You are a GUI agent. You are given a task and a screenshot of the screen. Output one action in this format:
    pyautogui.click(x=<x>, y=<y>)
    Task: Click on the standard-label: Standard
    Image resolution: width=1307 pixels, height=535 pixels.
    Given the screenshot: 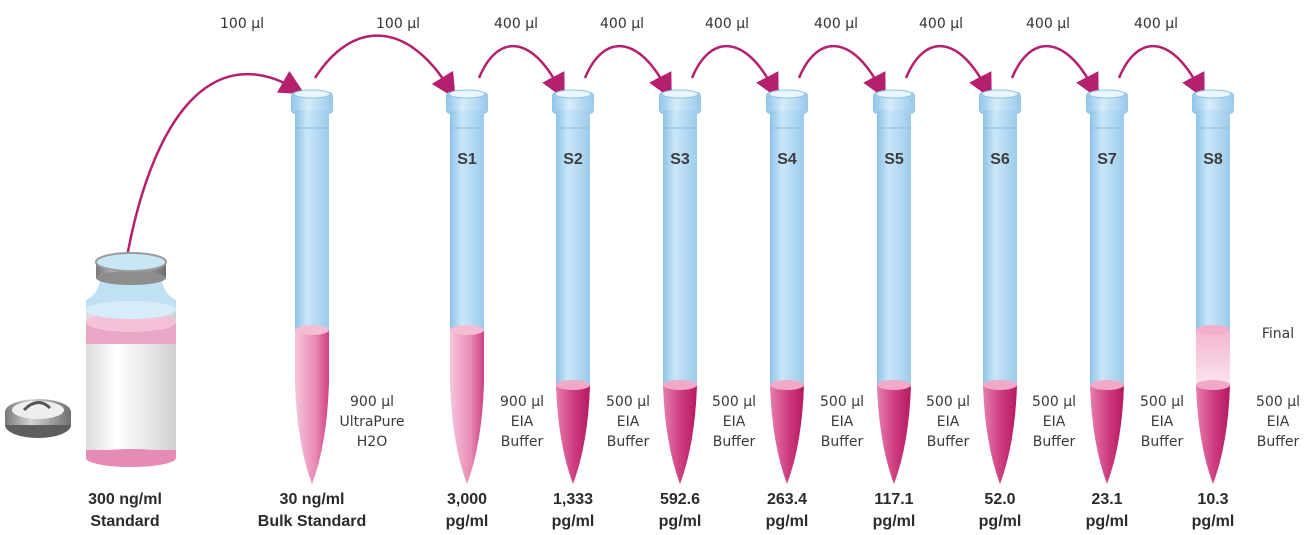 What is the action you would take?
    pyautogui.click(x=124, y=521)
    